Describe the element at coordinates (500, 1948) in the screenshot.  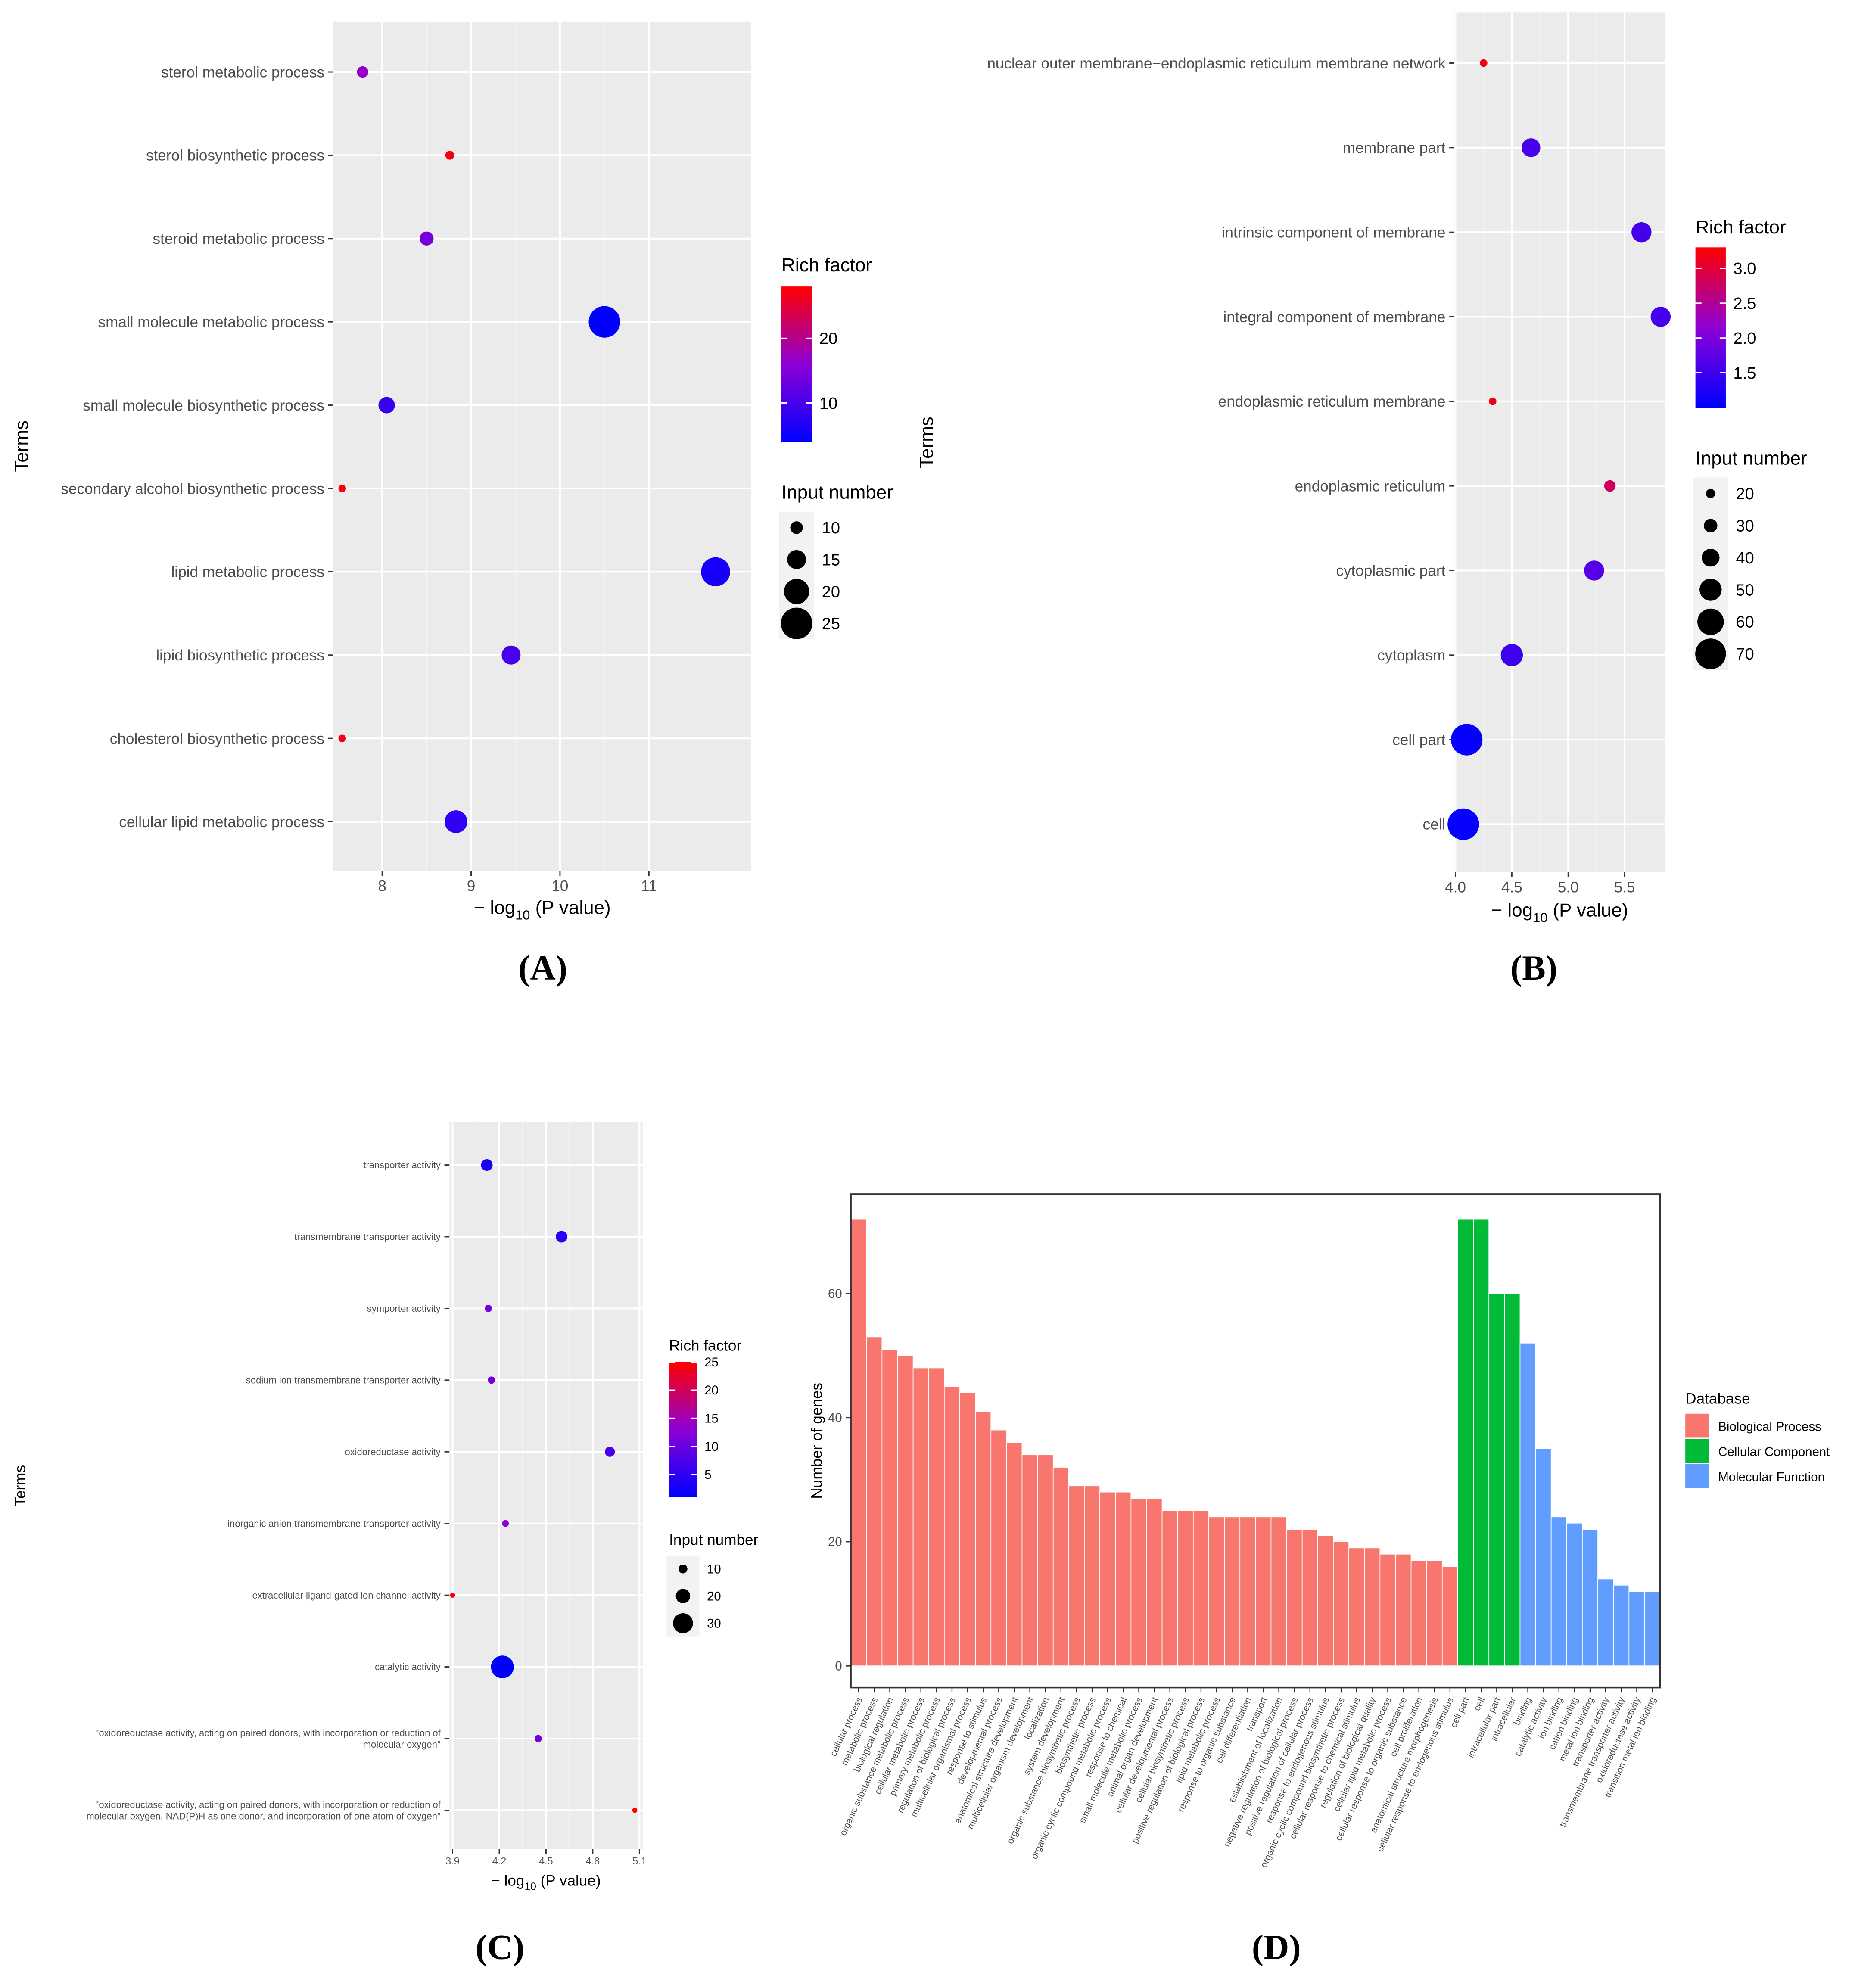
I see `panel-label-c: (C)` at that location.